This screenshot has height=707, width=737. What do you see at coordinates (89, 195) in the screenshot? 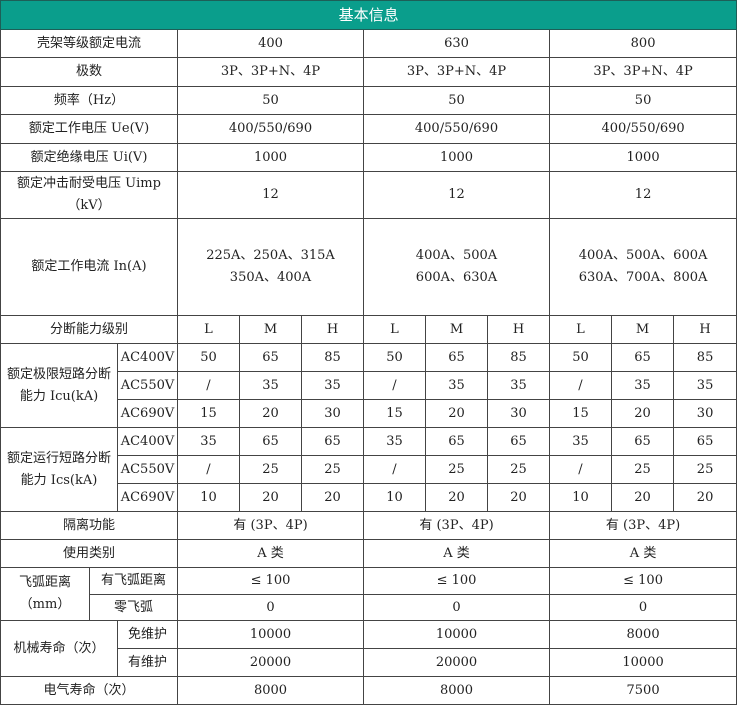
I see `row-label: 额定冲击耐受电压 Uimp（kV）` at bounding box center [89, 195].